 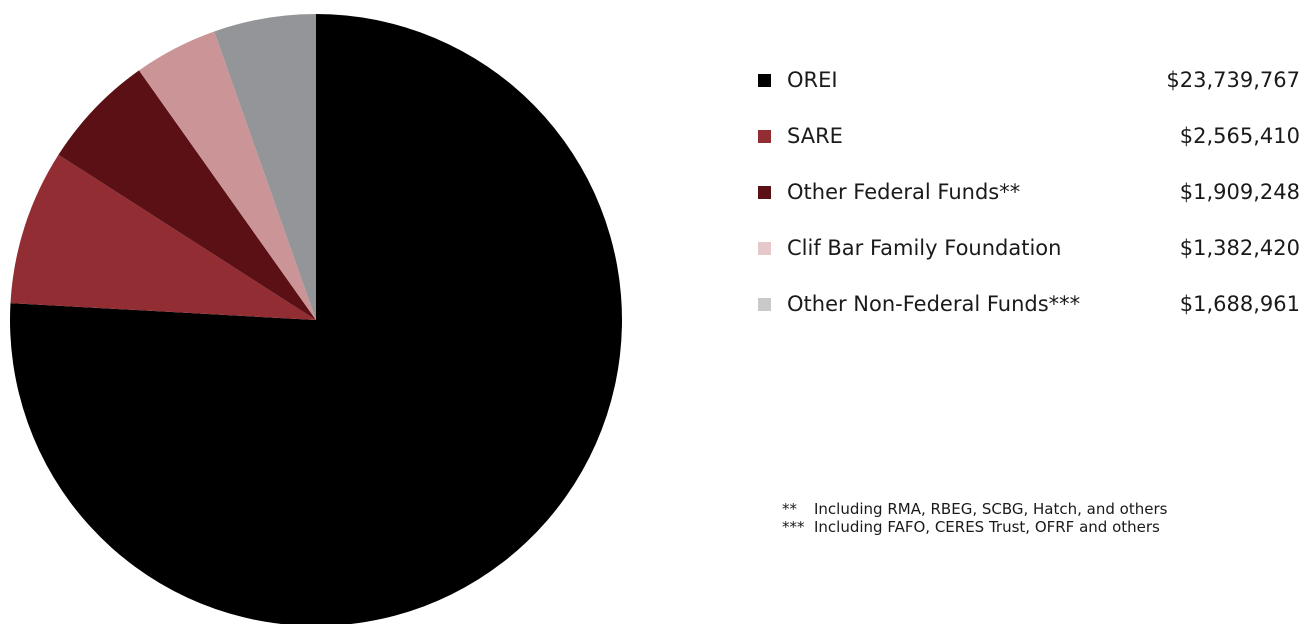 What do you see at coordinates (265, 167) in the screenshot?
I see `pie-slice-other-non-federal-funds` at bounding box center [265, 167].